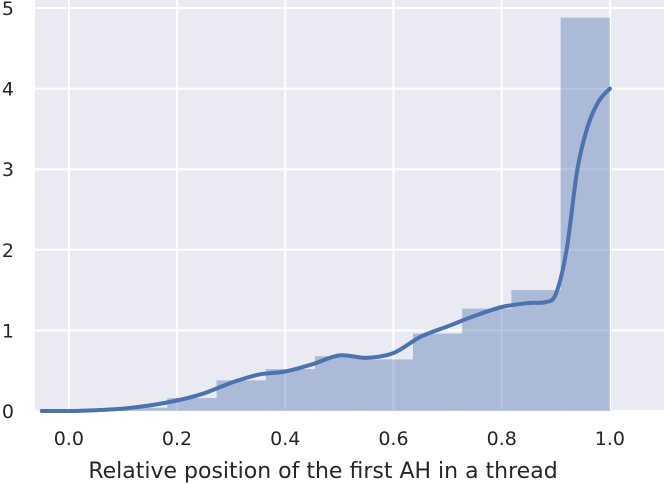  I want to click on y-tick-label-1: 1, so click(8, 331).